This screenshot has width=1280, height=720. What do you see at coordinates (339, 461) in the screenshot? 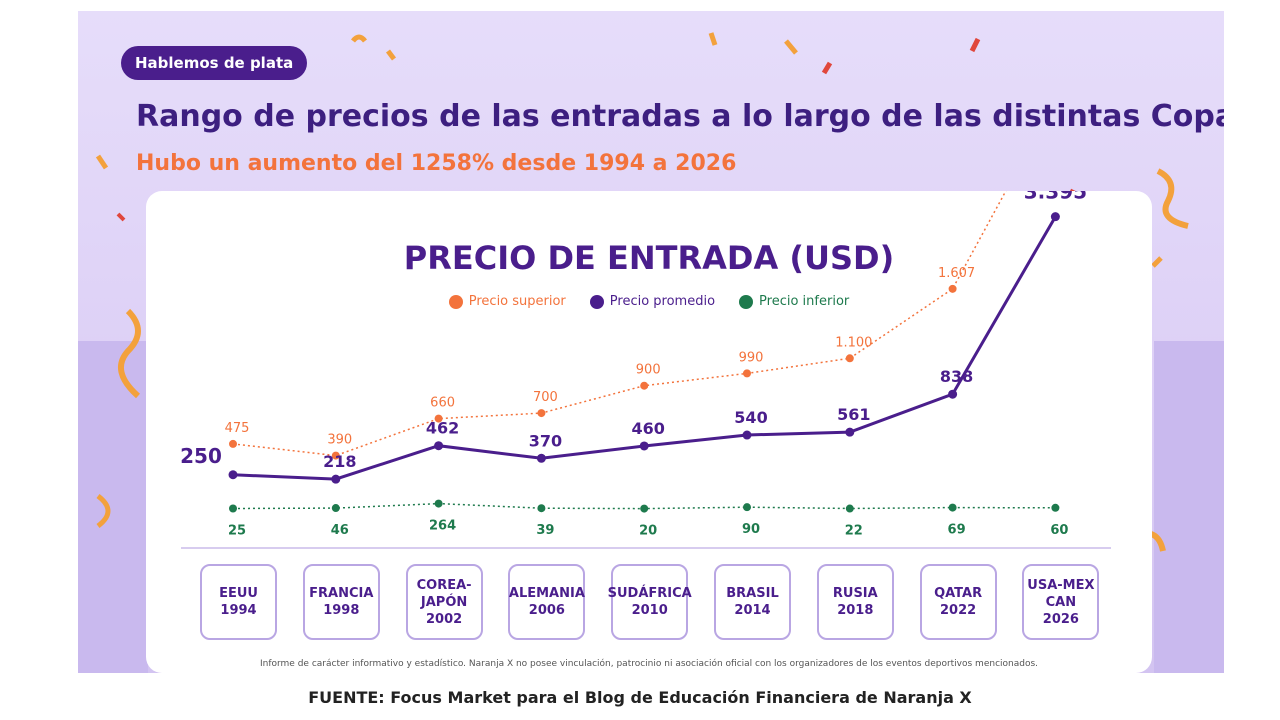
I see `data-label-1-1: 218` at bounding box center [339, 461].